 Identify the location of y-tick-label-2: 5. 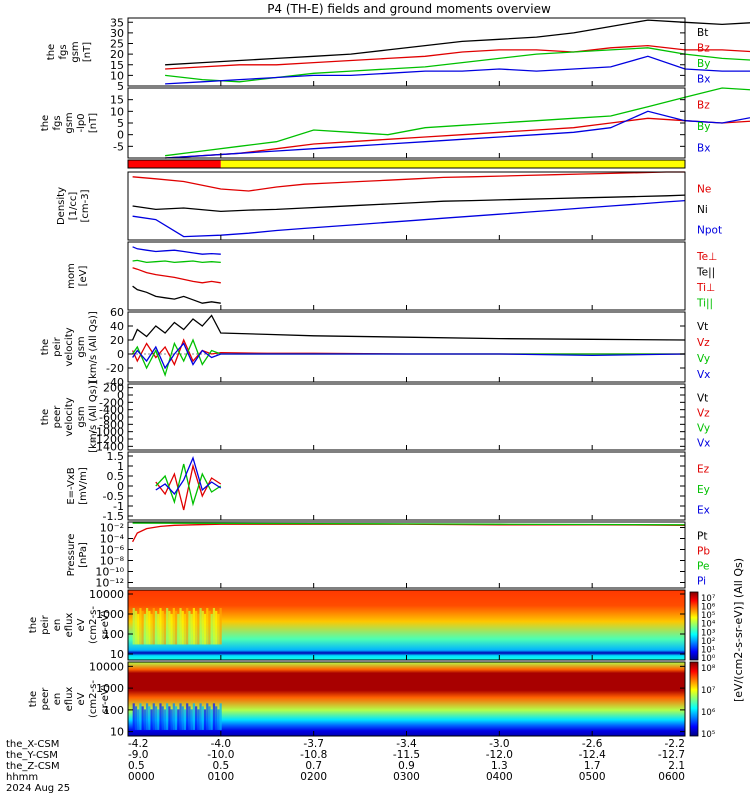
(120, 123).